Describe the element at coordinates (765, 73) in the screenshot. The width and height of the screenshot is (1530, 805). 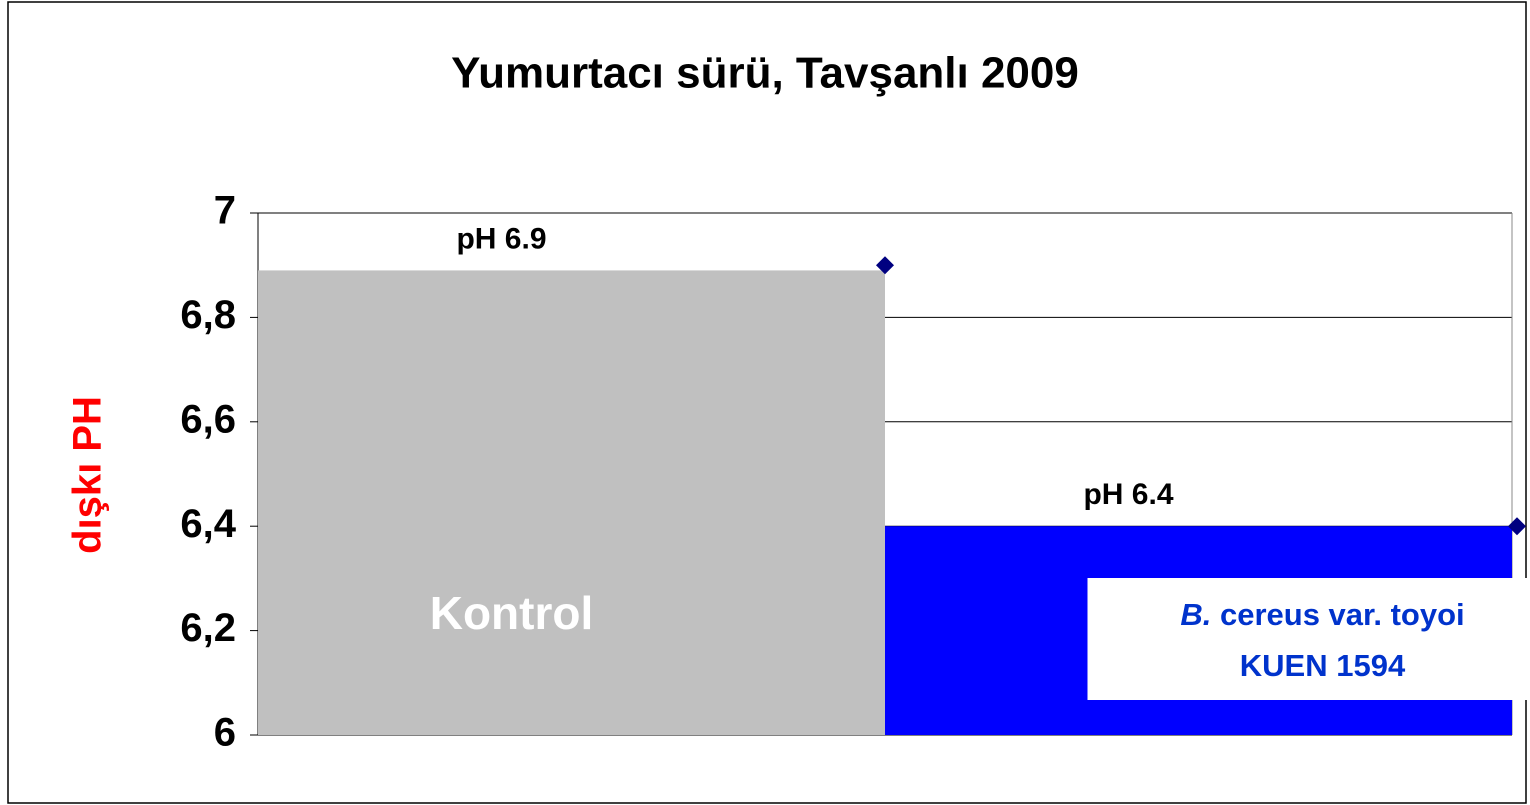
I see `chart-title: Yumurtacı sürü, Tavşanlı 2009` at that location.